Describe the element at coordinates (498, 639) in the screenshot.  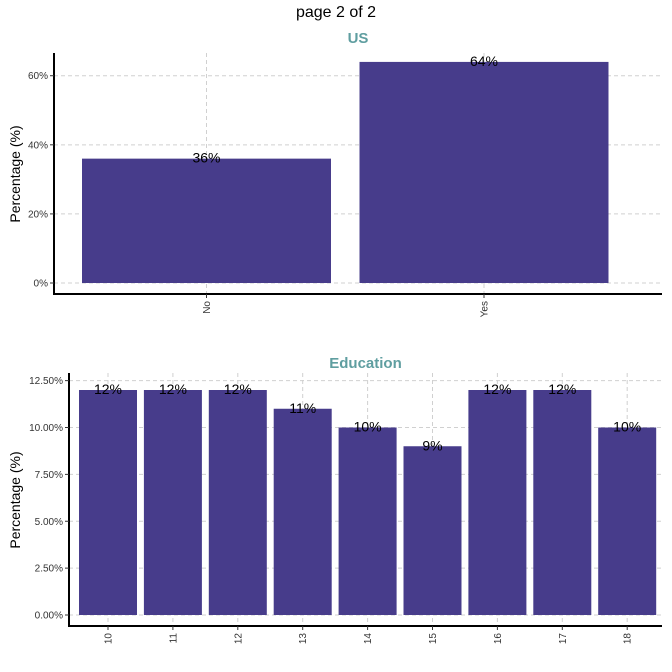
I see `x-tick-label: 16` at that location.